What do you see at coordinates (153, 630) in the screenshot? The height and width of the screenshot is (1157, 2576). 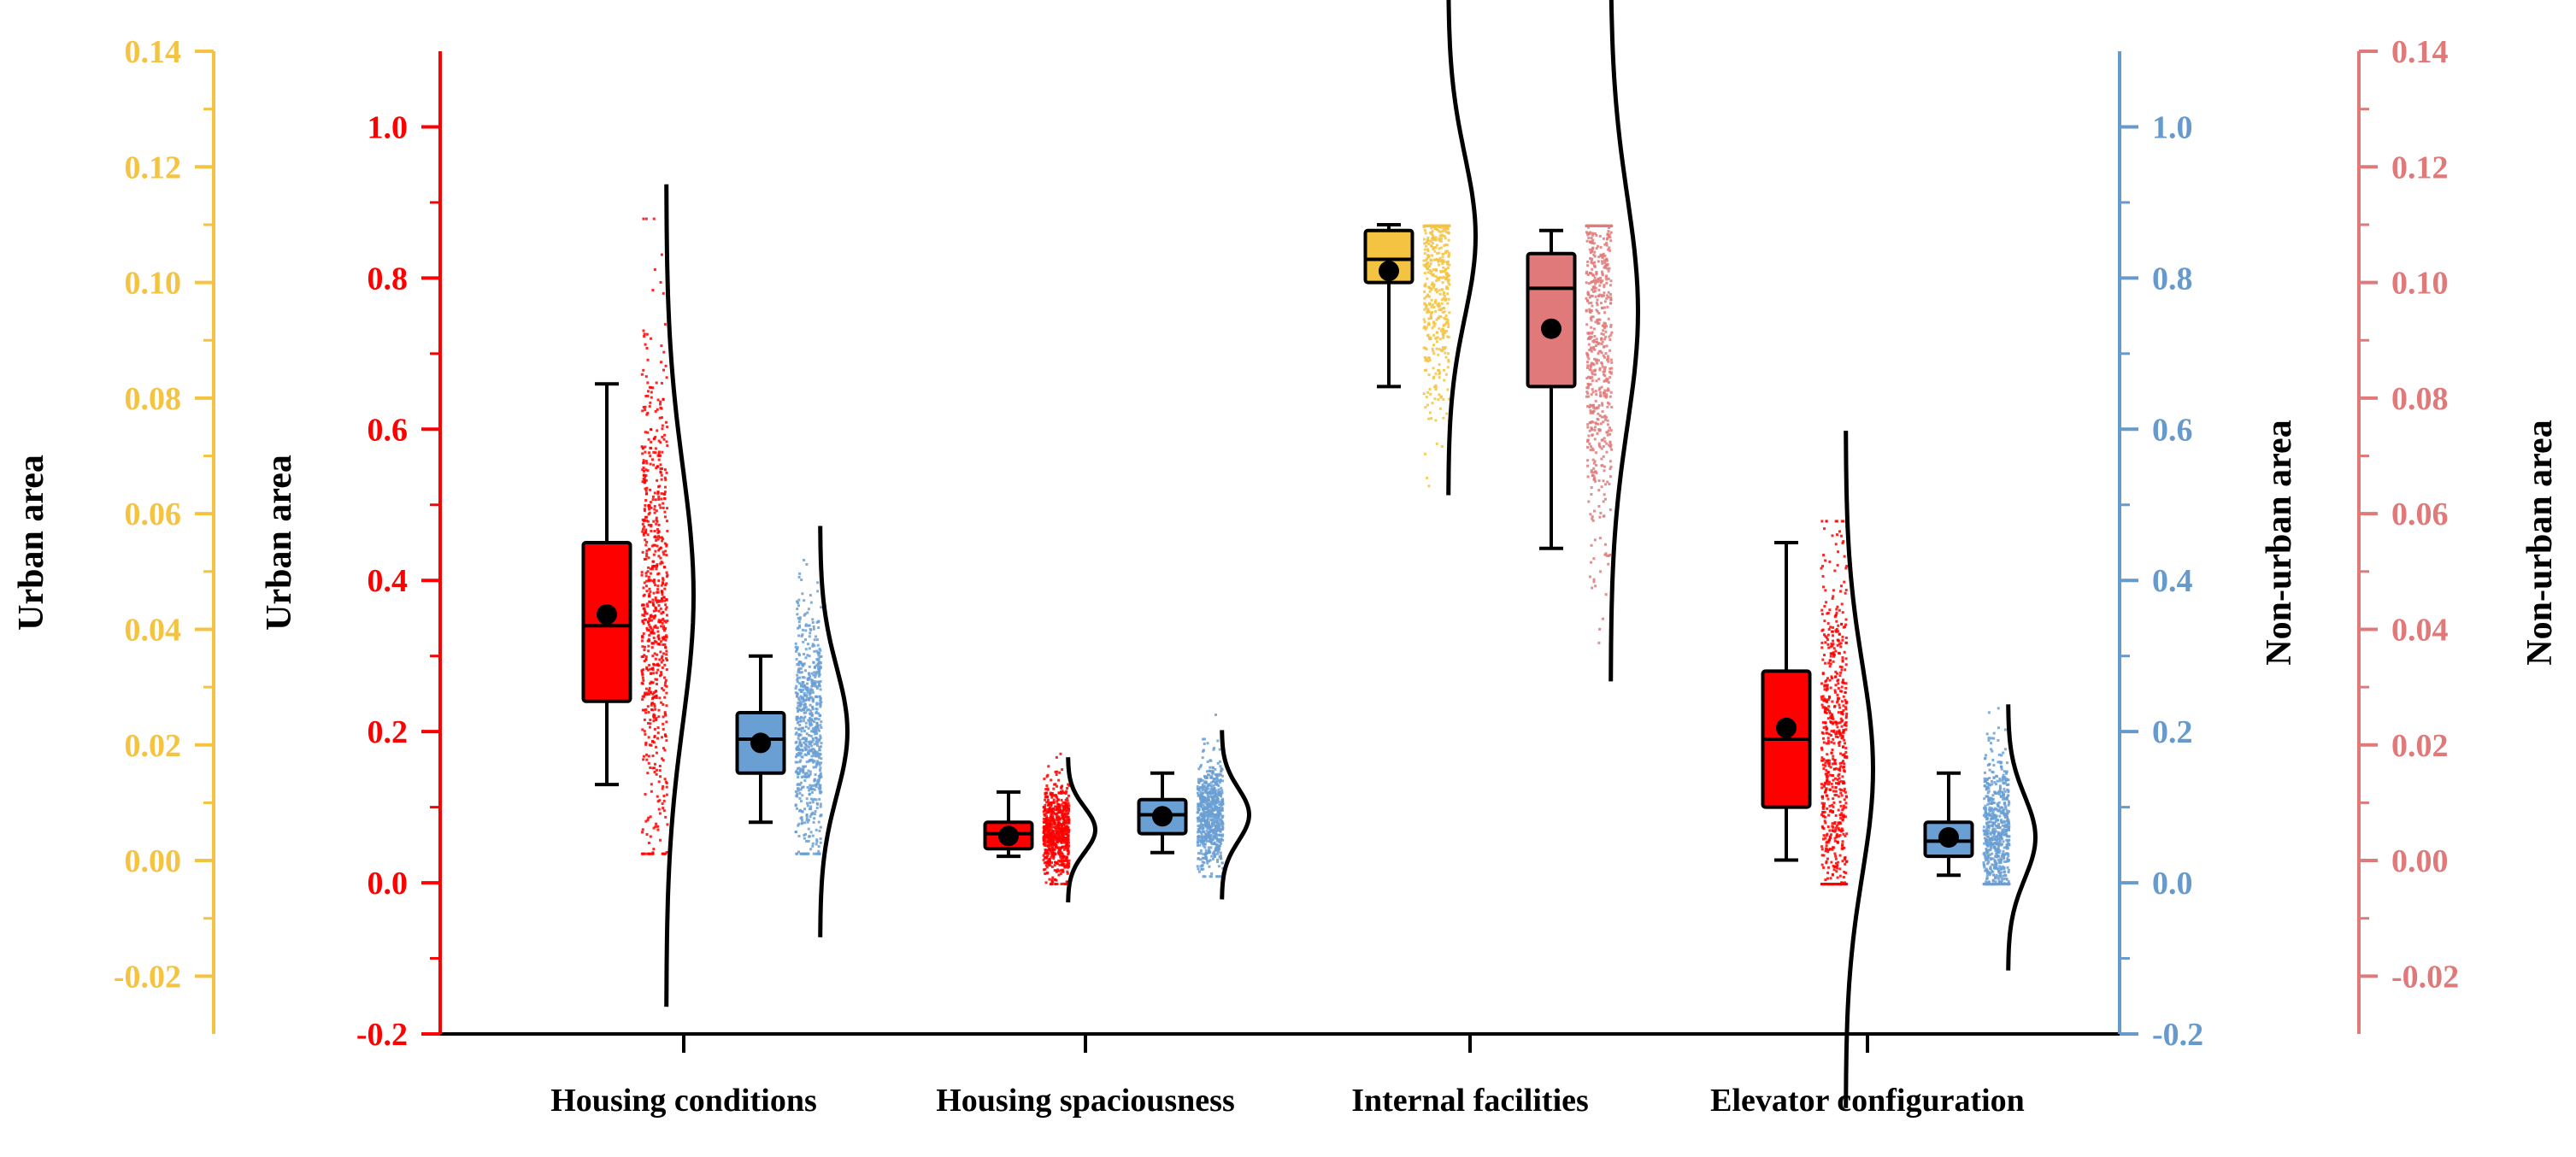 I see `urban-outer-tick-label: 0.04` at bounding box center [153, 630].